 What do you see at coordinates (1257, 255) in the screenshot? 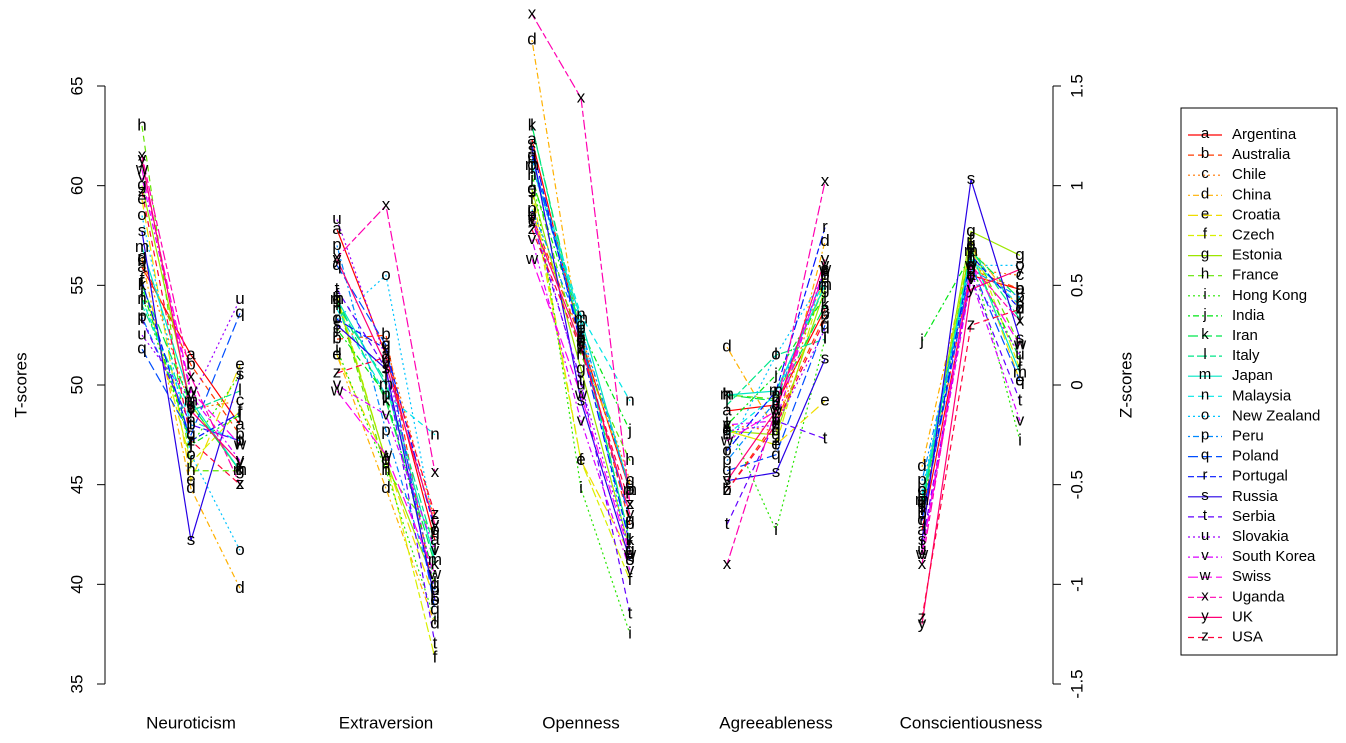
I see `legend-label: Estonia` at bounding box center [1257, 255].